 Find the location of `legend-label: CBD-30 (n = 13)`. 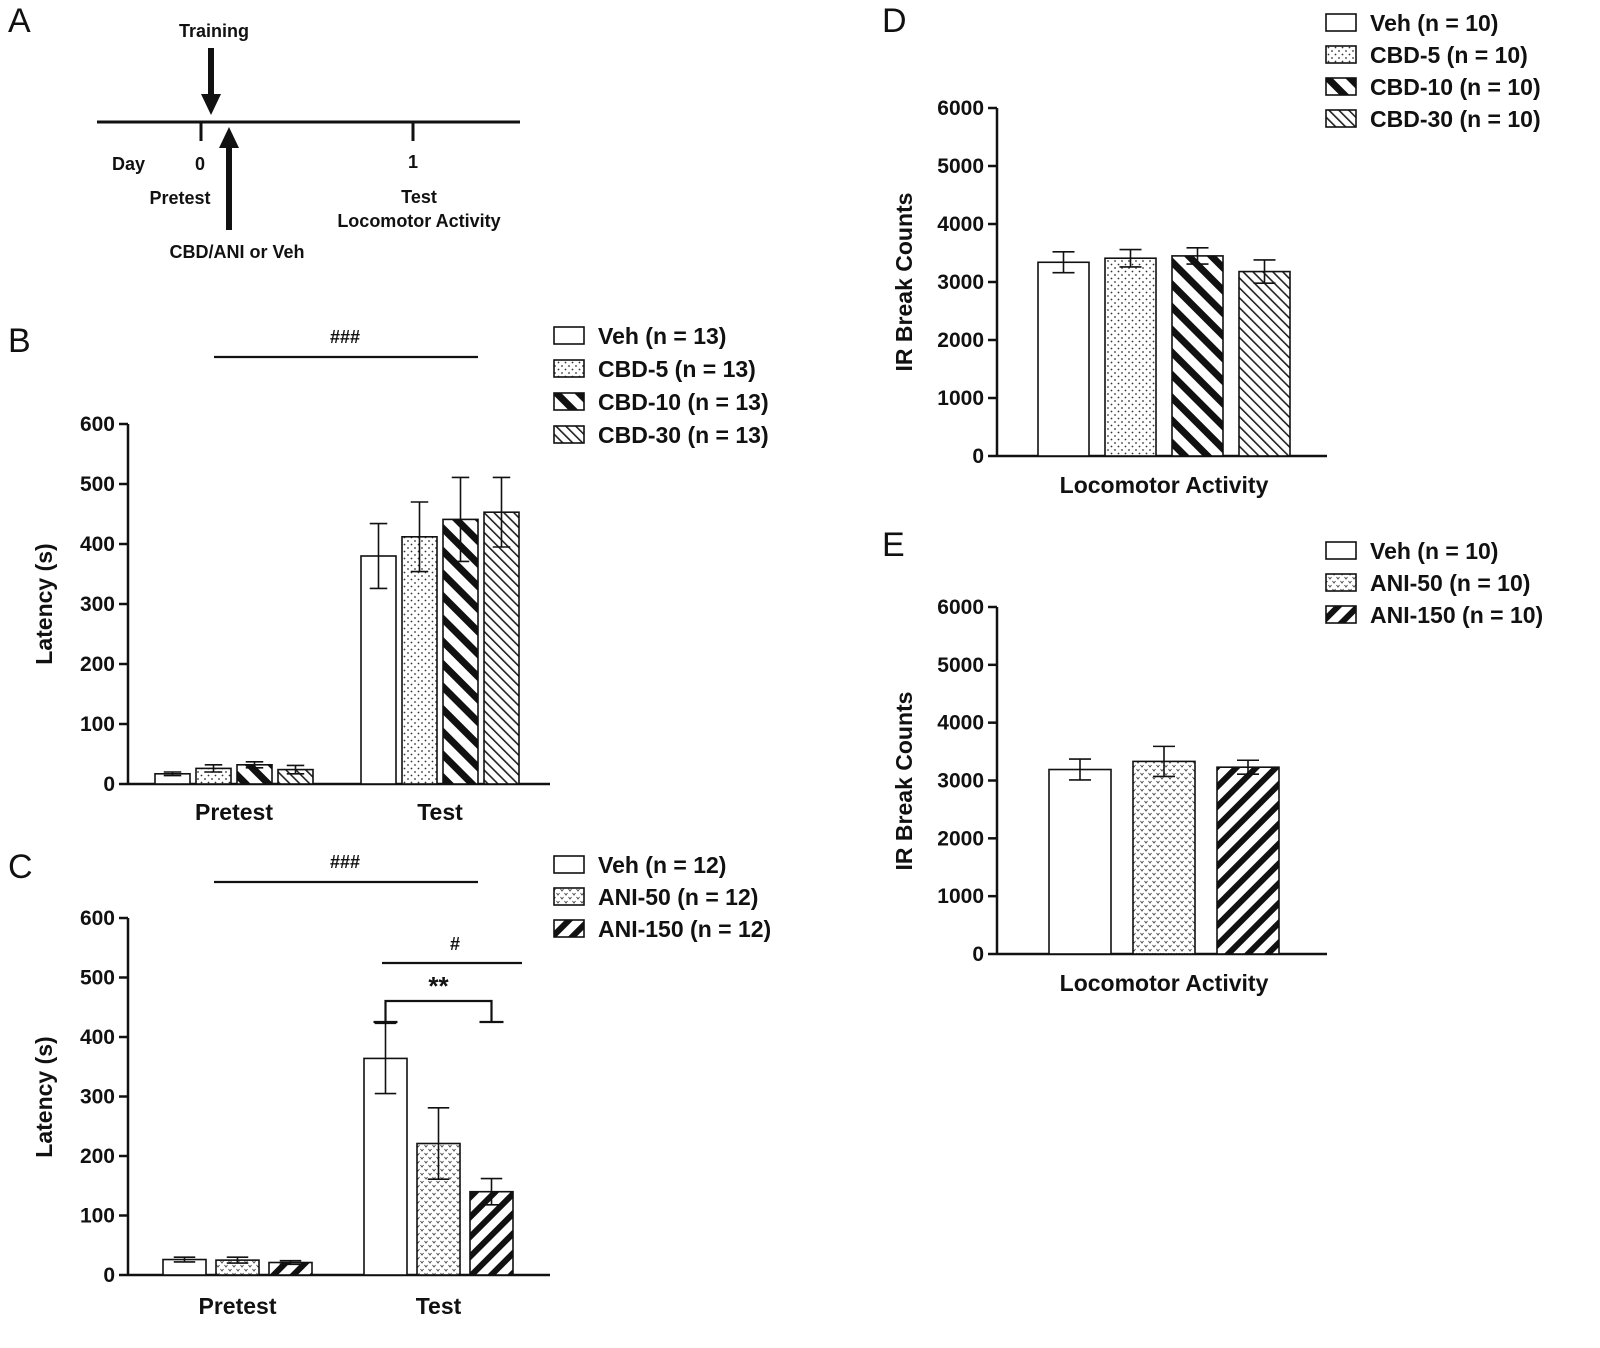

legend-label: CBD-30 (n = 13) is located at coordinates (683, 435).